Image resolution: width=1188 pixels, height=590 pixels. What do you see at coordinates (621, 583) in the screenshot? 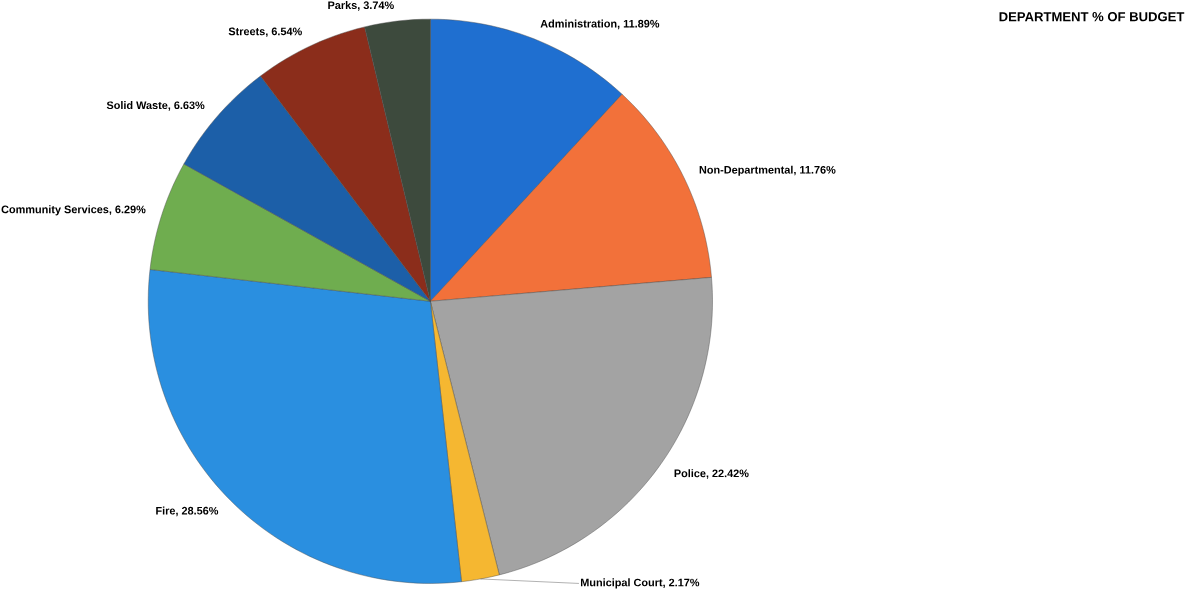
I see `slice-label: Municipal Court` at bounding box center [621, 583].